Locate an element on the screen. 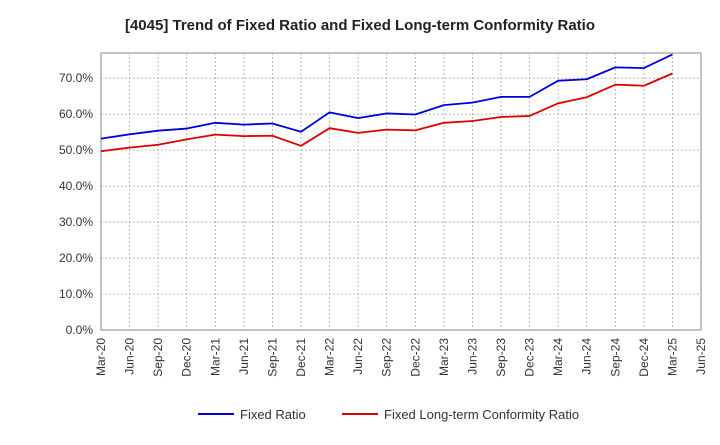  x-tick-label: Sep-21 is located at coordinates (272, 357).